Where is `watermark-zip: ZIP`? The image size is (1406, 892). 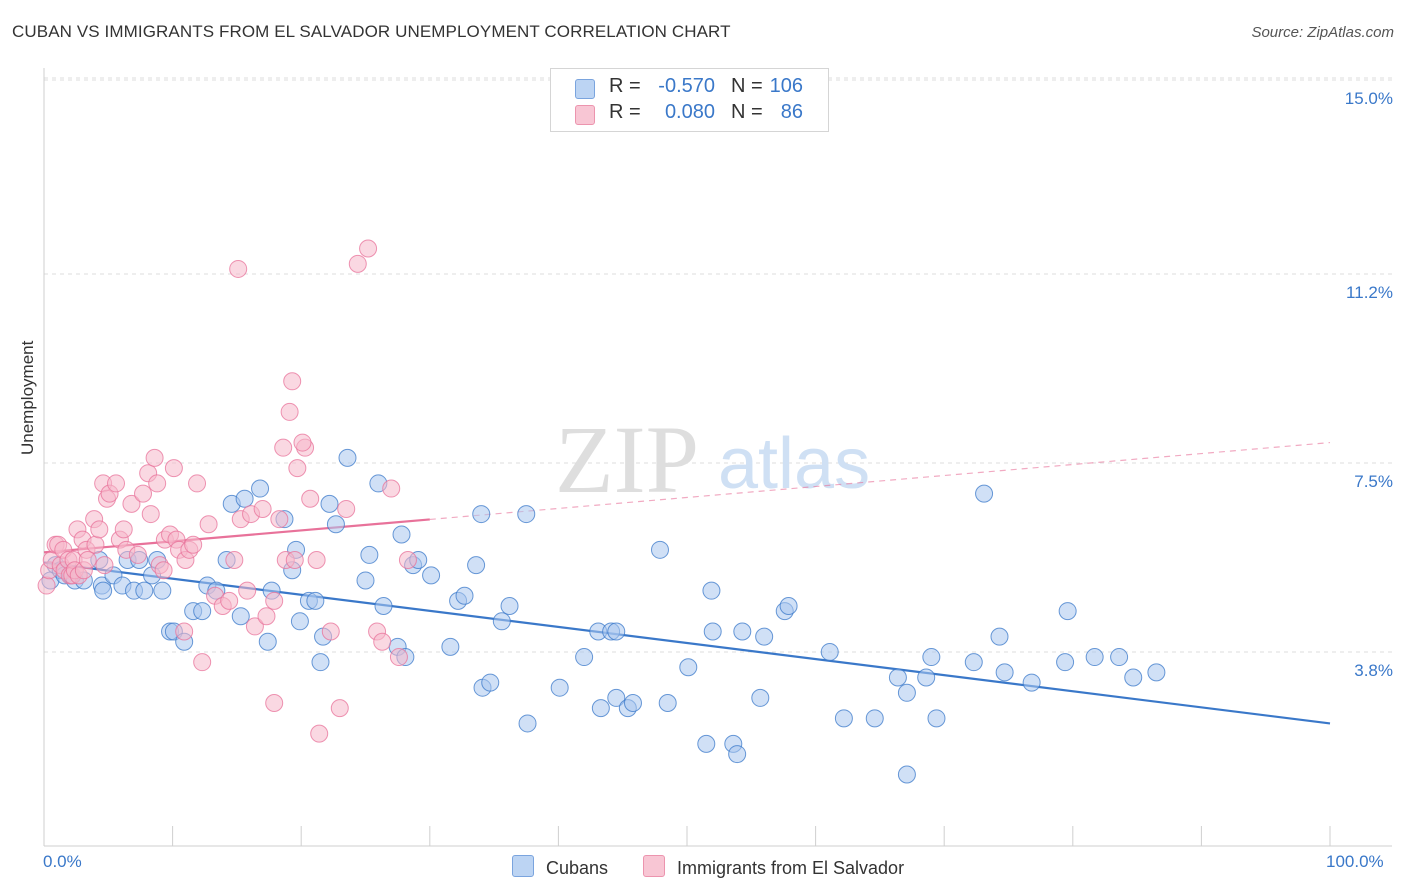 watermark-zip: ZIP is located at coordinates (627, 459).